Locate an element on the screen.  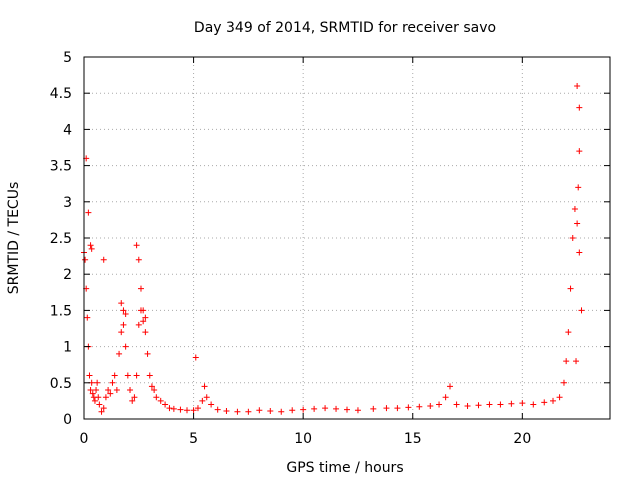
x-tick-label: 10 is located at coordinates (303, 439).